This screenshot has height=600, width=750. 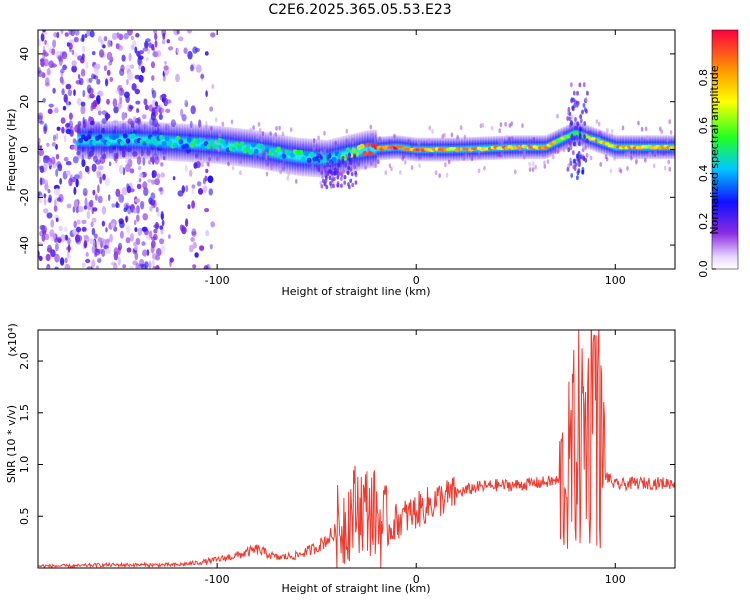 I want to click on colorbar-tick-label: 0.2, so click(x=703, y=221).